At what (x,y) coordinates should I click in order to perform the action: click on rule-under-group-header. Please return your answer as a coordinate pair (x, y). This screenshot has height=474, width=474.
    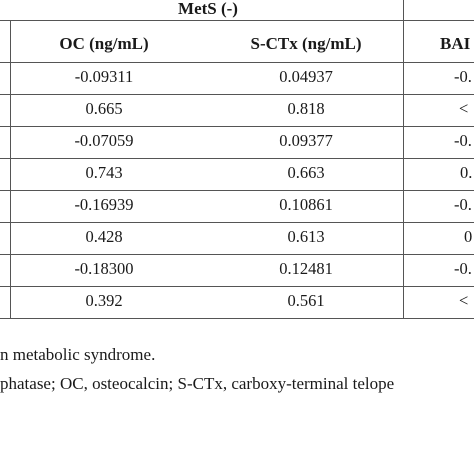
    Looking at the image, I should click on (237, 20).